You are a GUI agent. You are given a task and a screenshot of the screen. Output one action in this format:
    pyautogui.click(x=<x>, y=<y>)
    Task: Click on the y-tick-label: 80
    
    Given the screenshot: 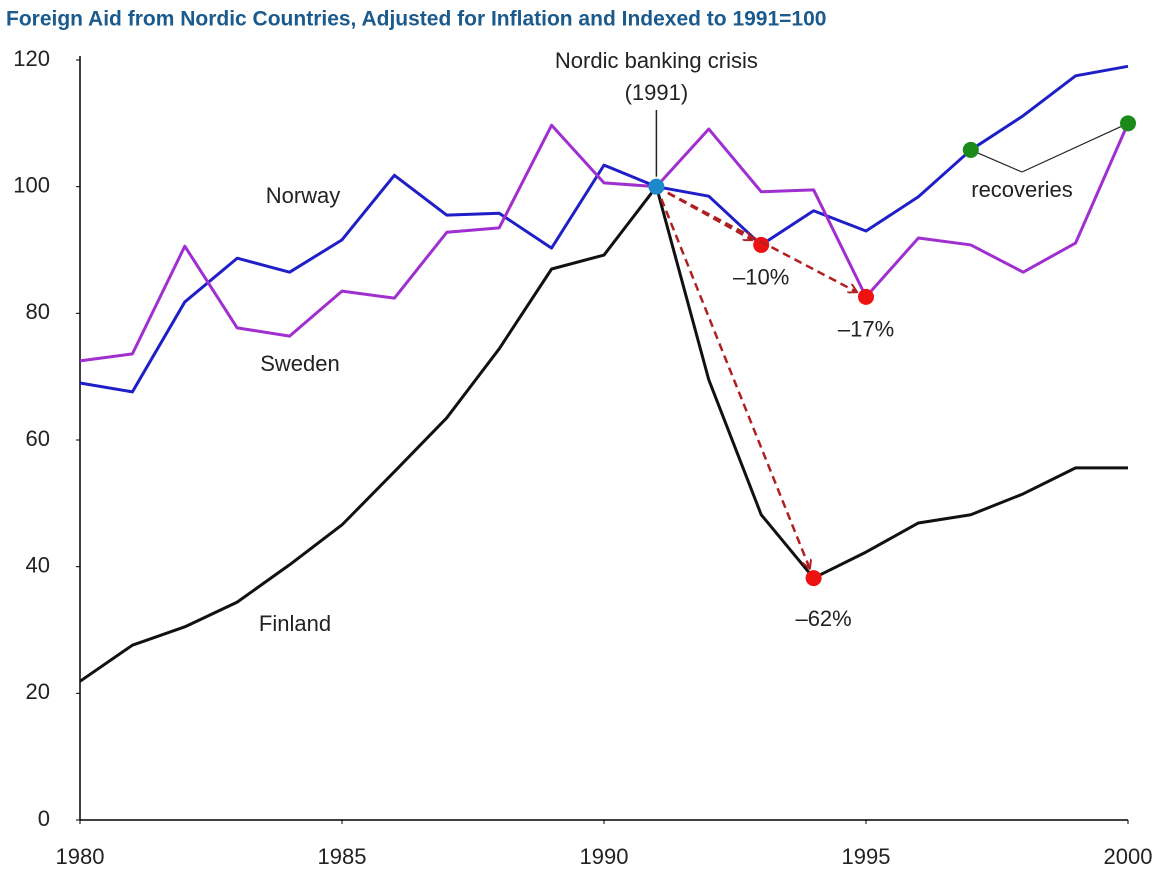 What is the action you would take?
    pyautogui.click(x=38, y=311)
    